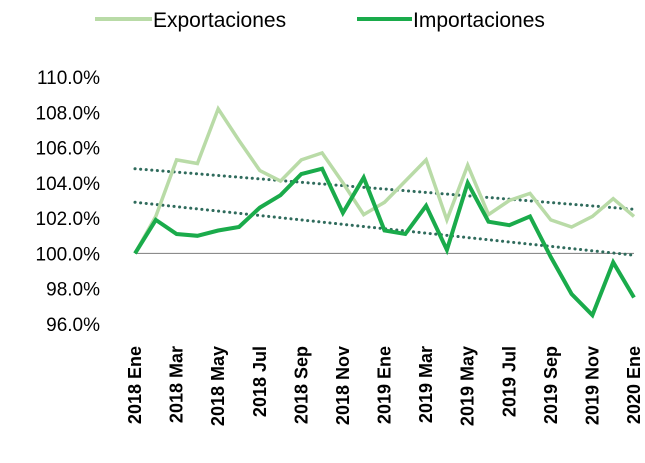 The image size is (645, 463). What do you see at coordinates (551, 385) in the screenshot?
I see `x-tick-label: 2019 Sep` at bounding box center [551, 385].